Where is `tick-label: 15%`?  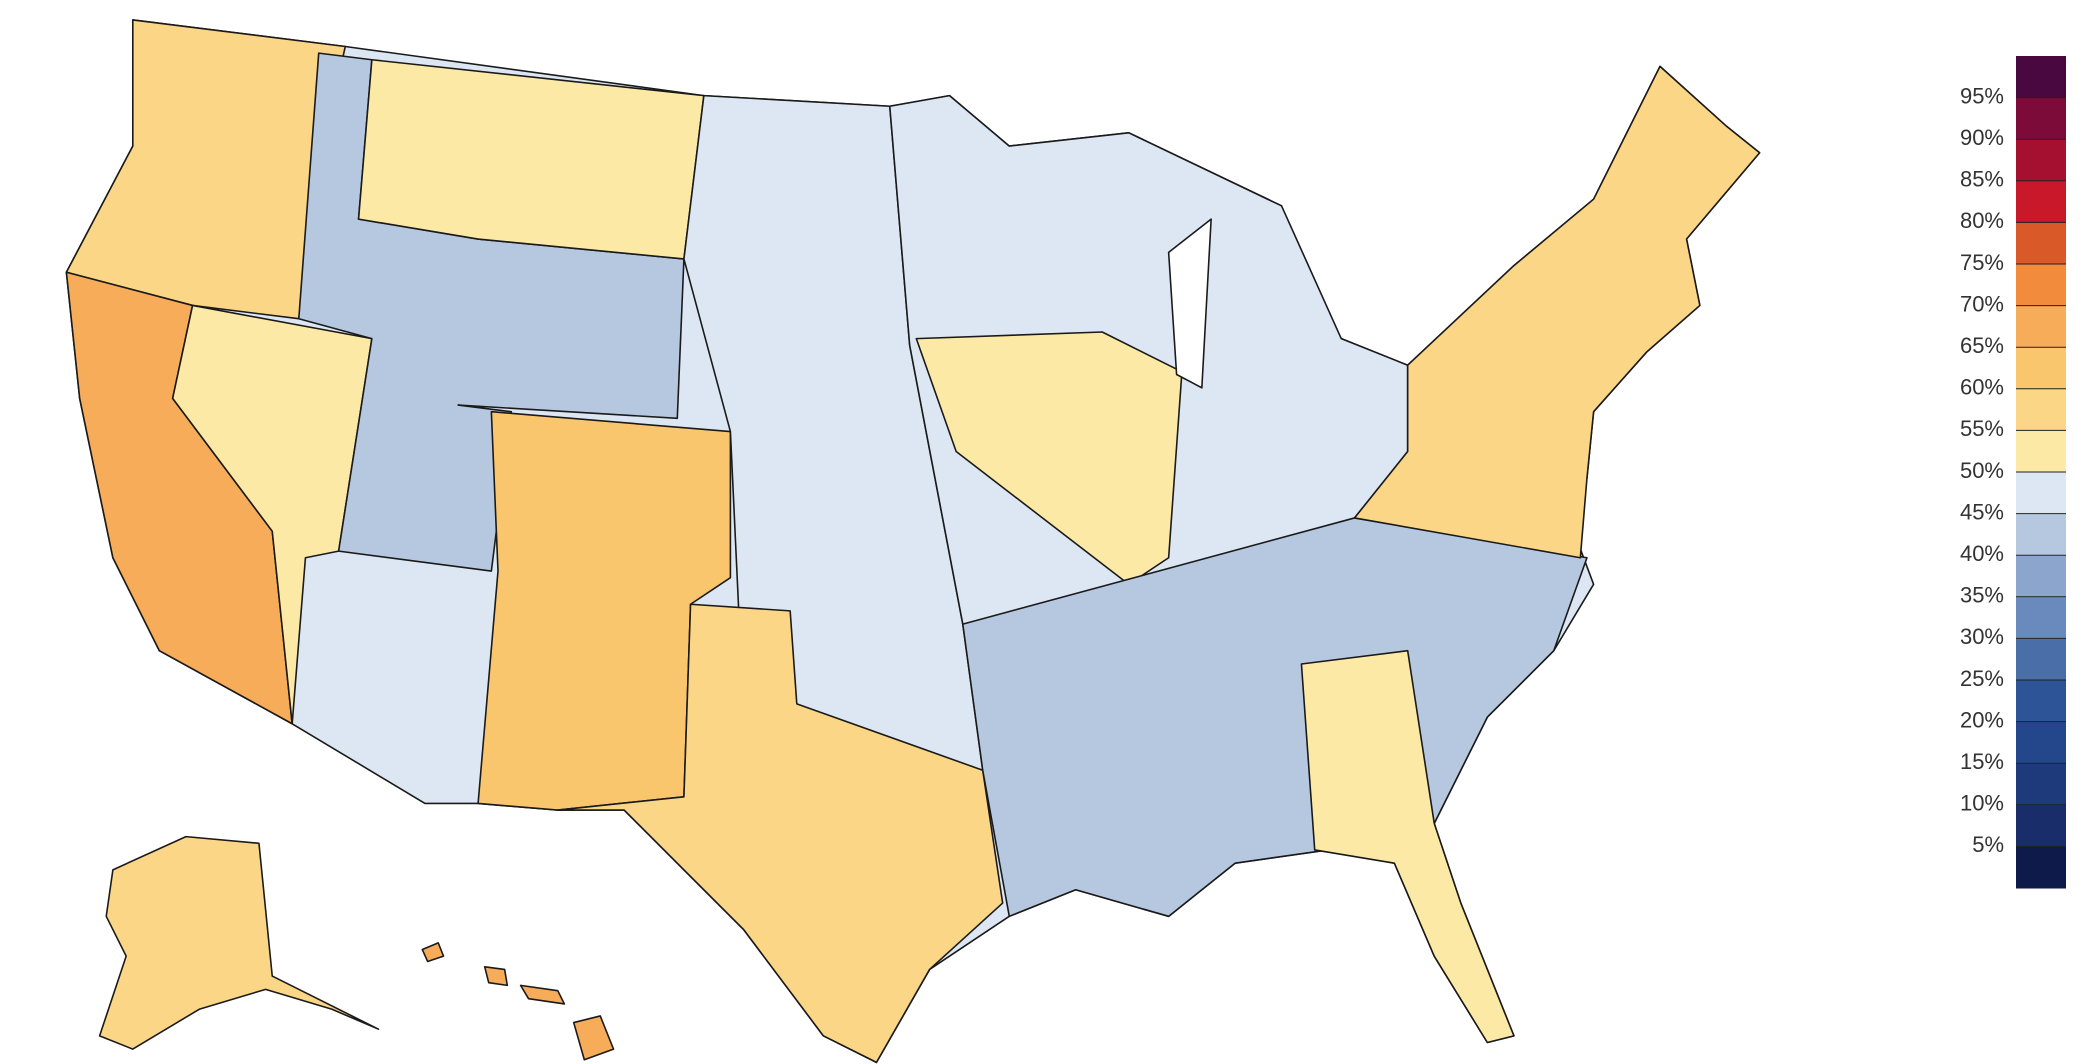 tick-label: 15% is located at coordinates (1982, 761).